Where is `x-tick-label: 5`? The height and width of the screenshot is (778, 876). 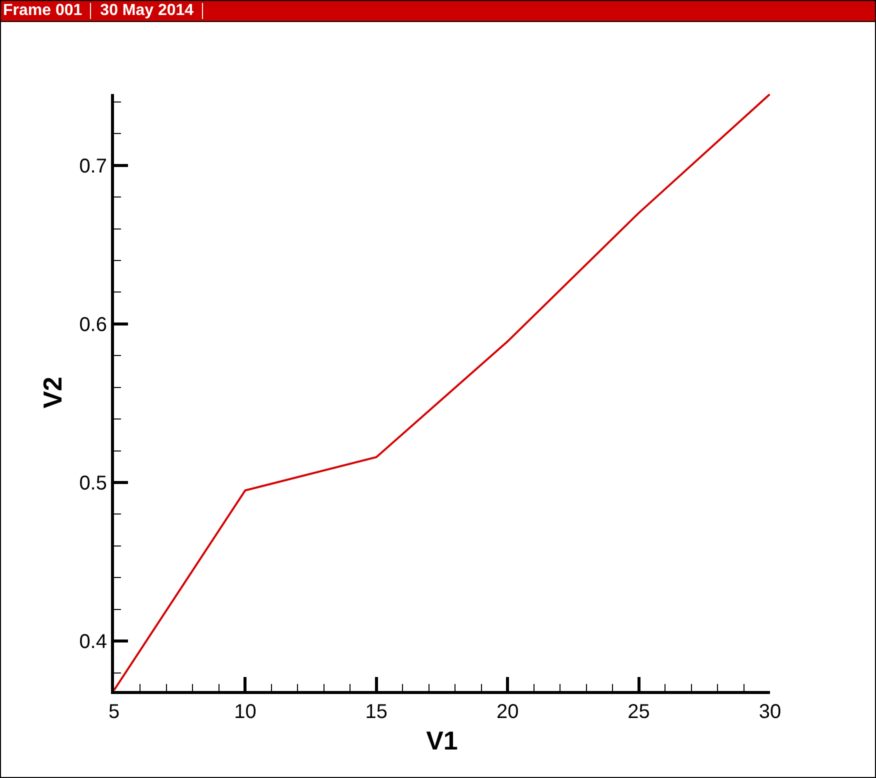
x-tick-label: 5 is located at coordinates (114, 712).